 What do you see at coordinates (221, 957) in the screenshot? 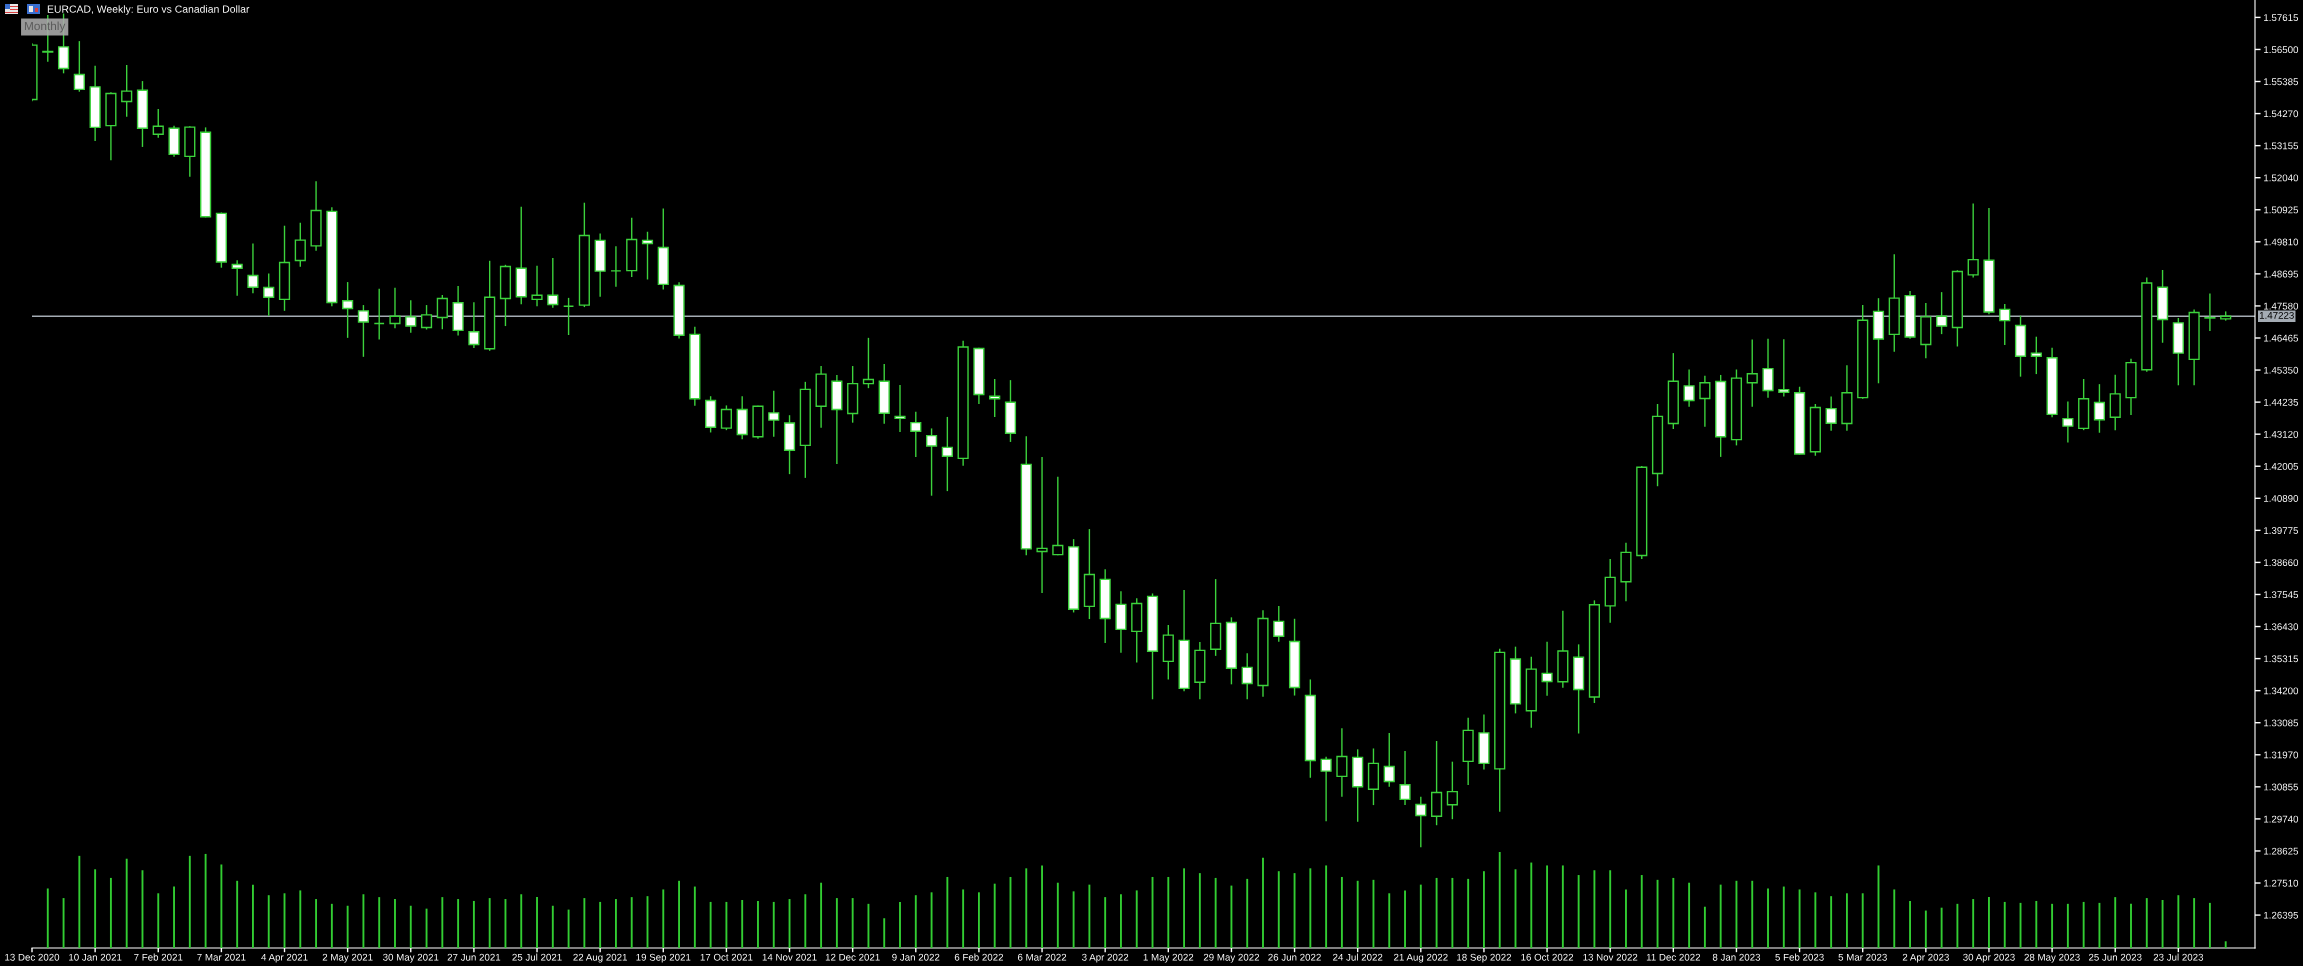
I see `x-tick-label: 7 Mar 2021` at bounding box center [221, 957].